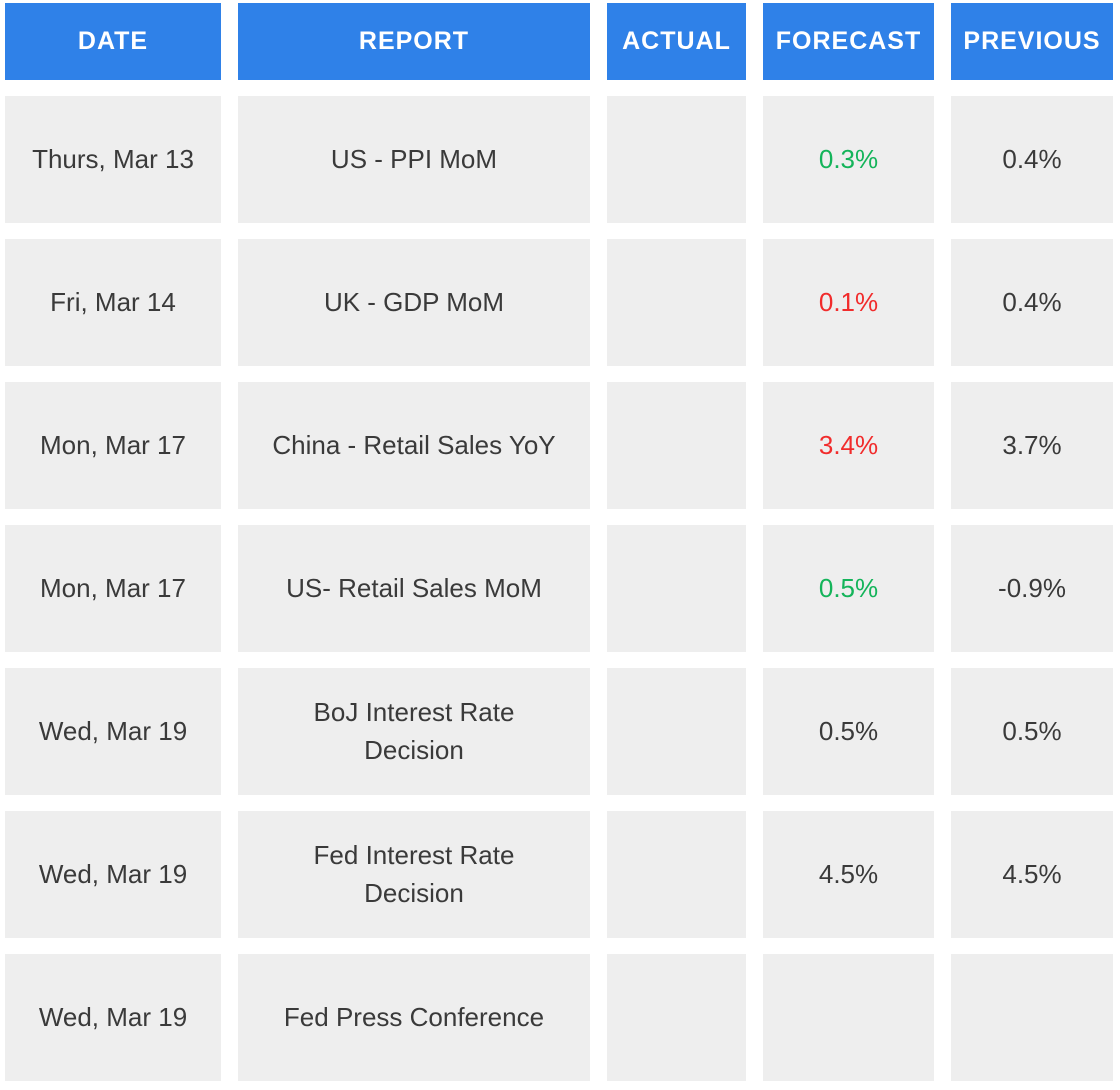  I want to click on column-header-previous: PREVIOUS, so click(1032, 41).